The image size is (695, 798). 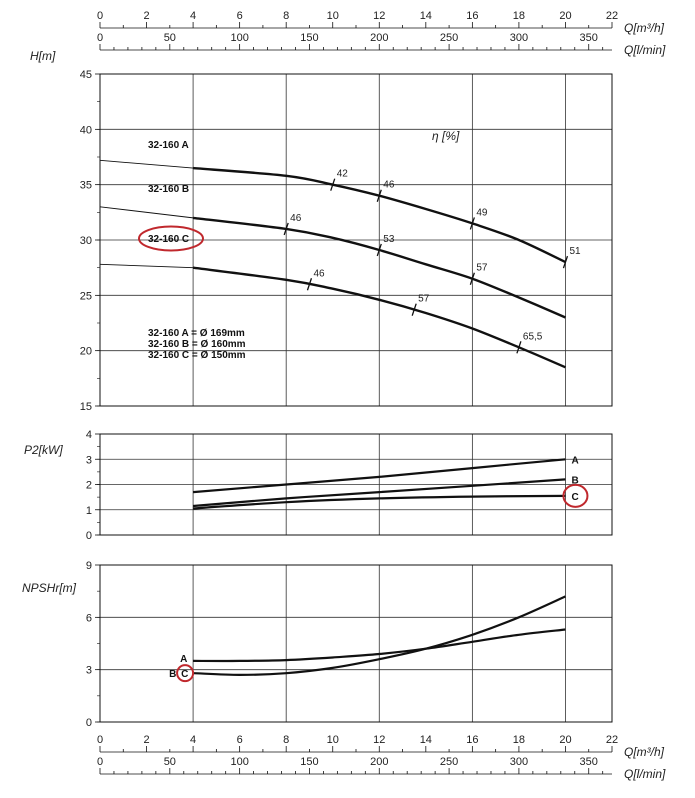 What do you see at coordinates (172, 674) in the screenshot?
I see `npsh-curve-label: B` at bounding box center [172, 674].